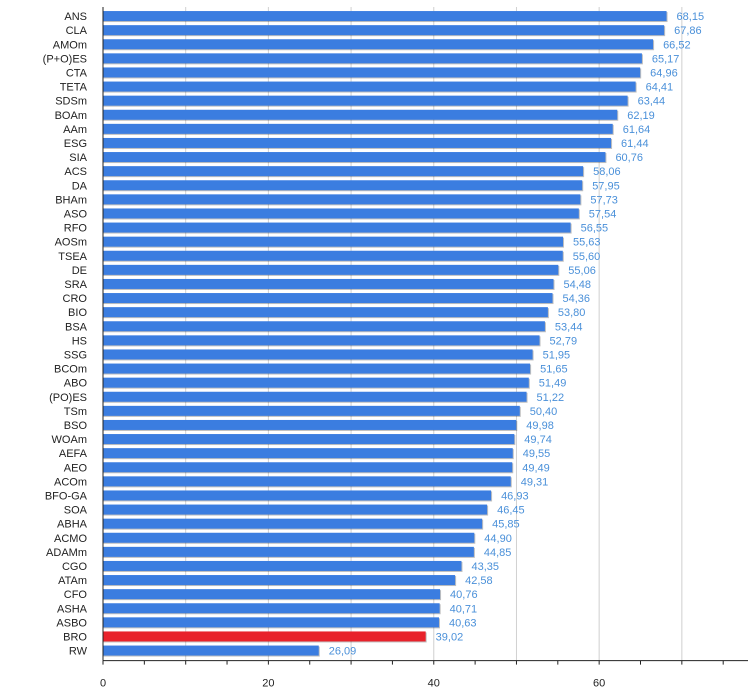 The width and height of the screenshot is (750, 692). What do you see at coordinates (71, 102) in the screenshot?
I see `category-label: SDSm` at bounding box center [71, 102].